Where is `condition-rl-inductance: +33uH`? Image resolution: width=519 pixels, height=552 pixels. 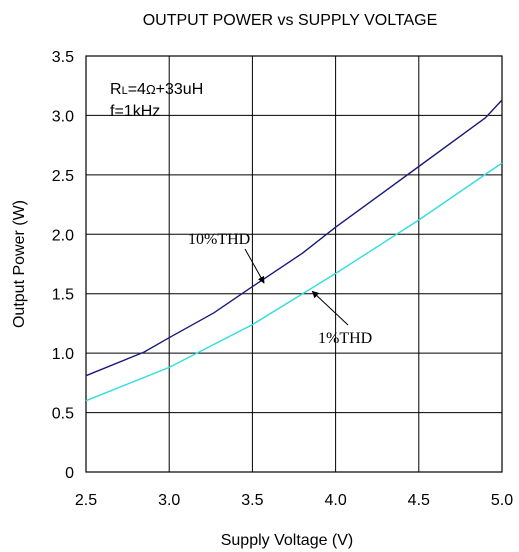 condition-rl-inductance: +33uH is located at coordinates (180, 89).